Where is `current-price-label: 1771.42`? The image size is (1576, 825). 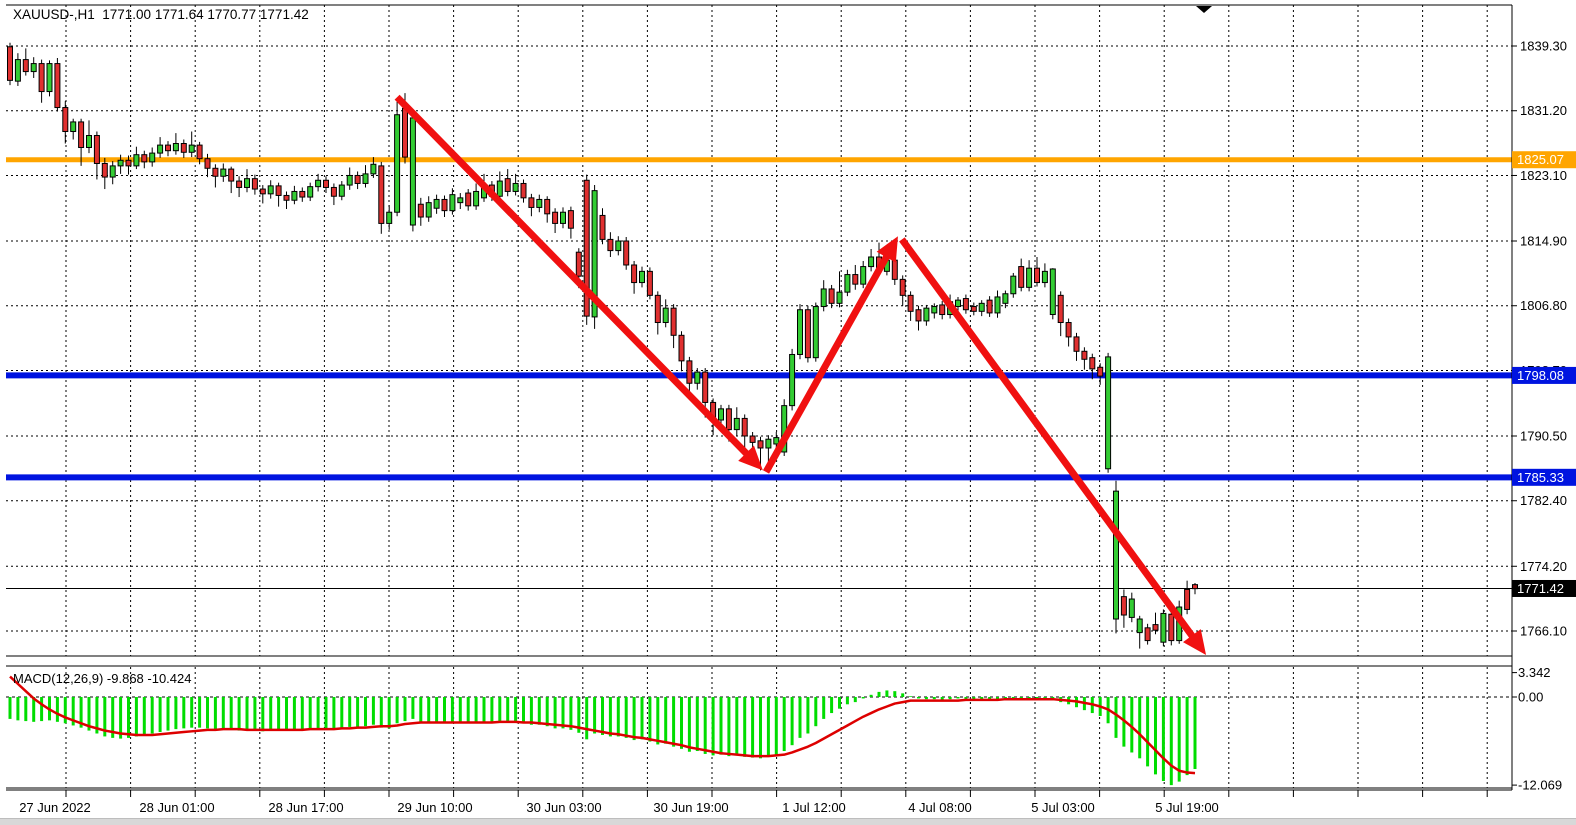
current-price-label: 1771.42 is located at coordinates (1540, 588).